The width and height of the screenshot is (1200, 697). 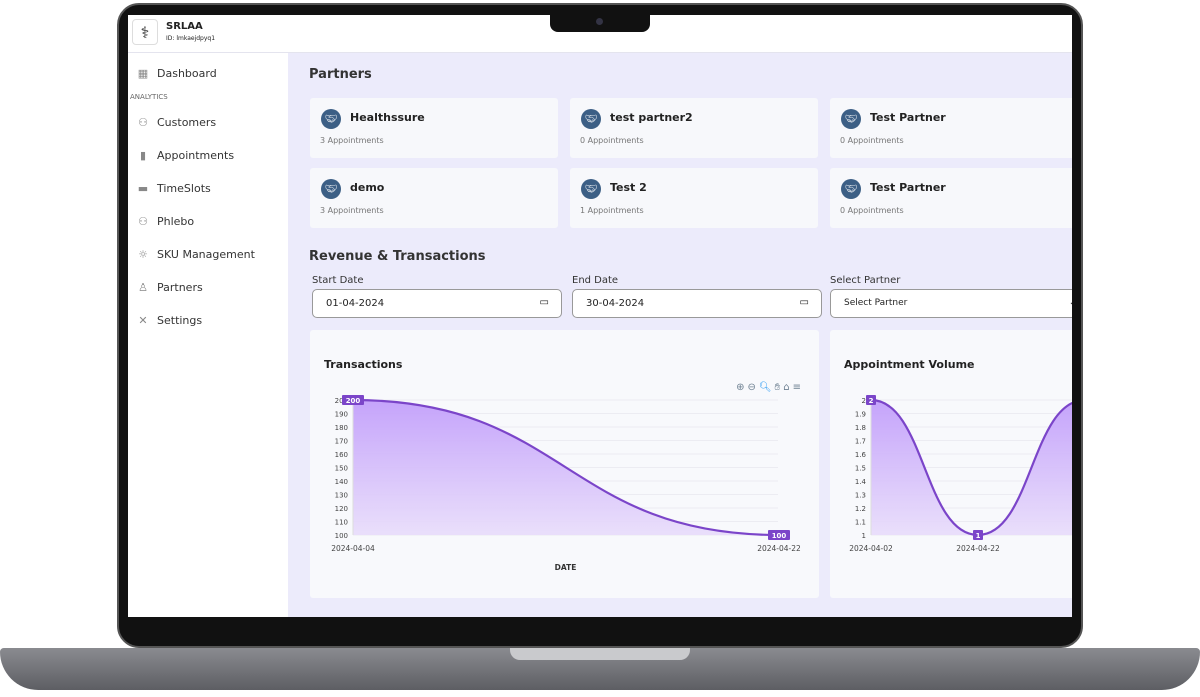 What do you see at coordinates (196, 254) in the screenshot?
I see `sidebar-item-sku-management: ☼ SKU Management` at bounding box center [196, 254].